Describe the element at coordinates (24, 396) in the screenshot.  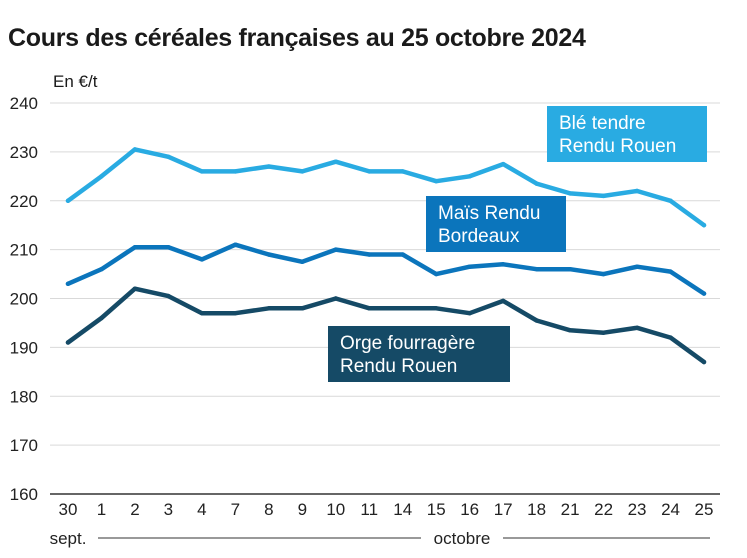
I see `y-tick-label: 180` at that location.